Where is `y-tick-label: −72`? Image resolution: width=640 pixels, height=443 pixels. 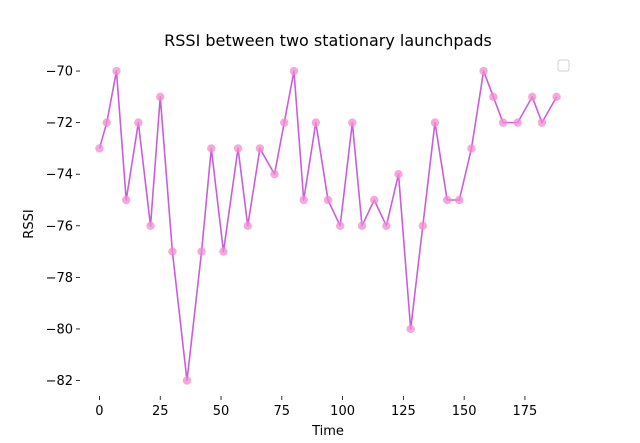
y-tick-label: −72 is located at coordinates (59, 123).